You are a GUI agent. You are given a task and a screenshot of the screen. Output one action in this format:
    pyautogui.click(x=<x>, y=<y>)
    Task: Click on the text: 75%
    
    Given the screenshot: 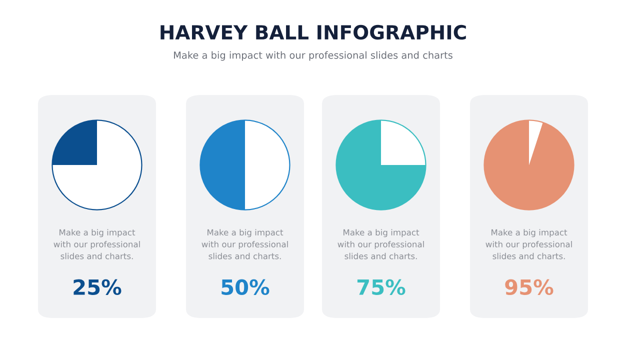 What is the action you would take?
    pyautogui.click(x=381, y=287)
    